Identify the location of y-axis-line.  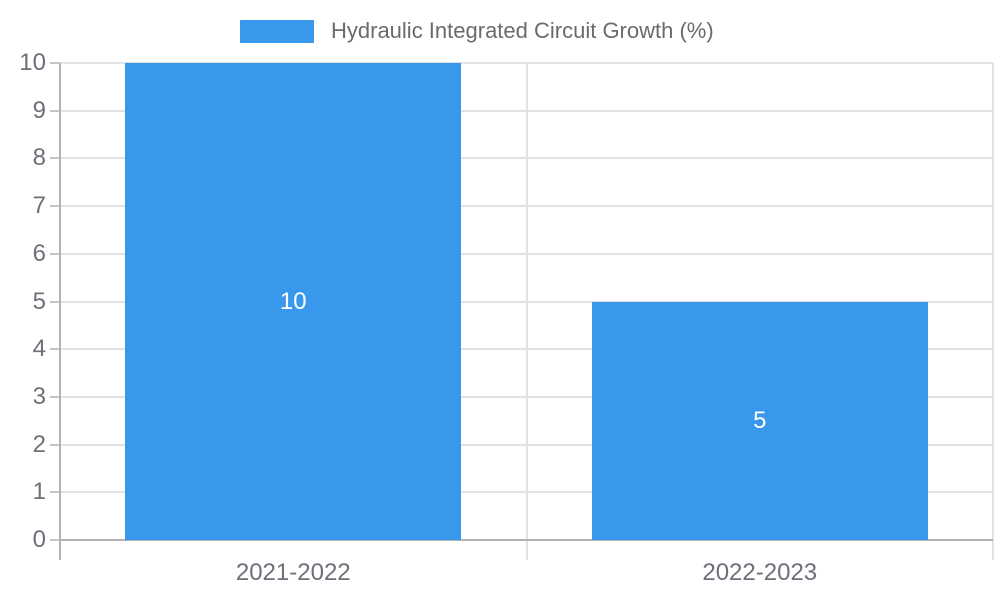
(60, 311).